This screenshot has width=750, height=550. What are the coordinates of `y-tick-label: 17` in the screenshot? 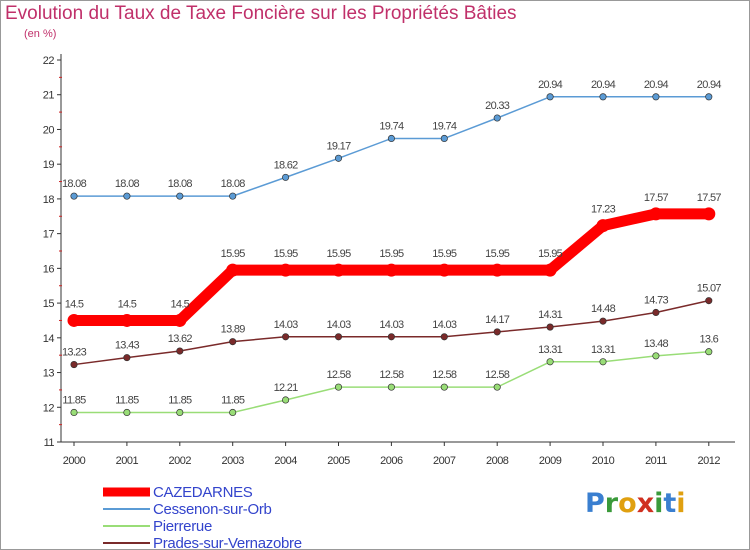 It's located at (49, 235).